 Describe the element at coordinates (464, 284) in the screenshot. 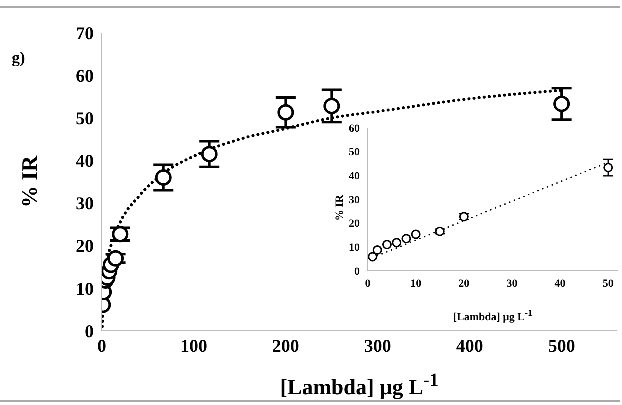

I see `x-tick-label: 20` at that location.